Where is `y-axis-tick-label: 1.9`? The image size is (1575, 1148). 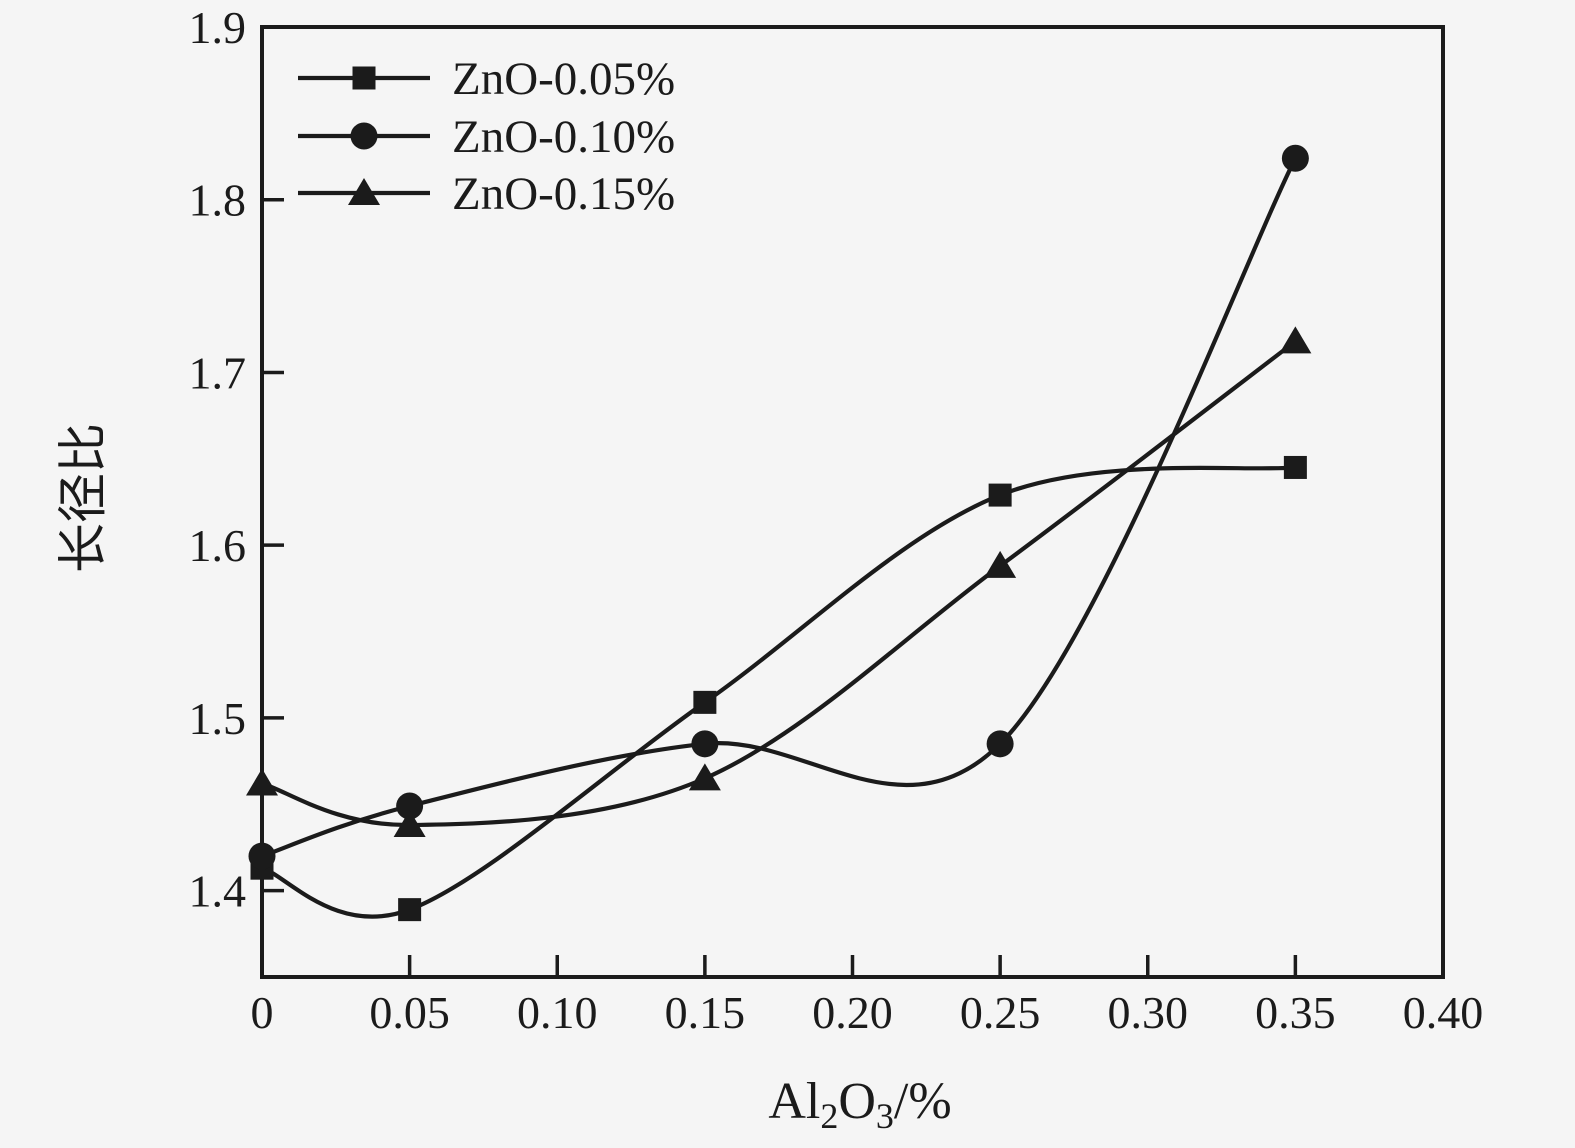
y-axis-tick-label: 1.9 is located at coordinates (218, 27).